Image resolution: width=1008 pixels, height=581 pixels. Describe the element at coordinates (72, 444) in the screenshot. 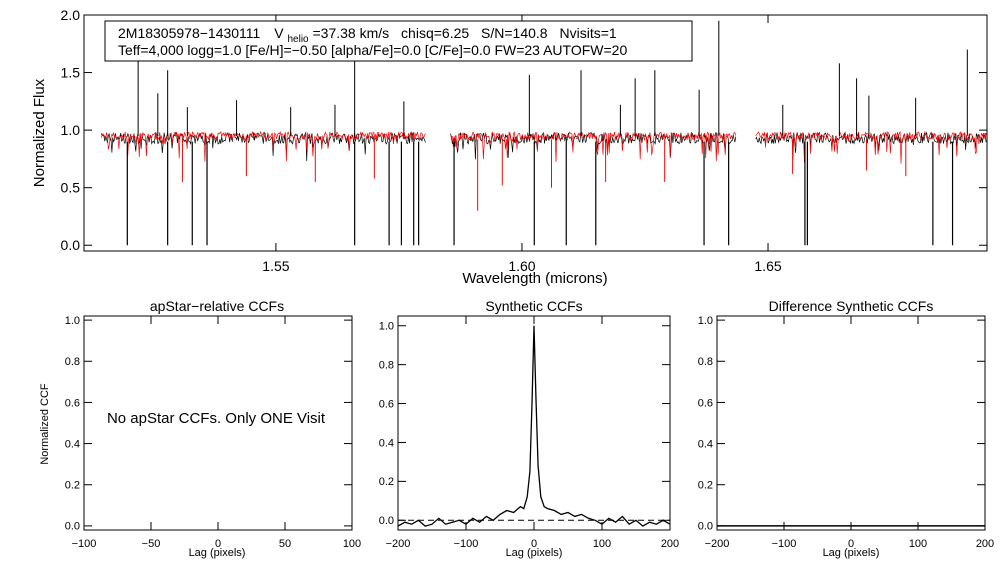

I see `apstar-ccf-ytick-label-2: 0.4` at that location.